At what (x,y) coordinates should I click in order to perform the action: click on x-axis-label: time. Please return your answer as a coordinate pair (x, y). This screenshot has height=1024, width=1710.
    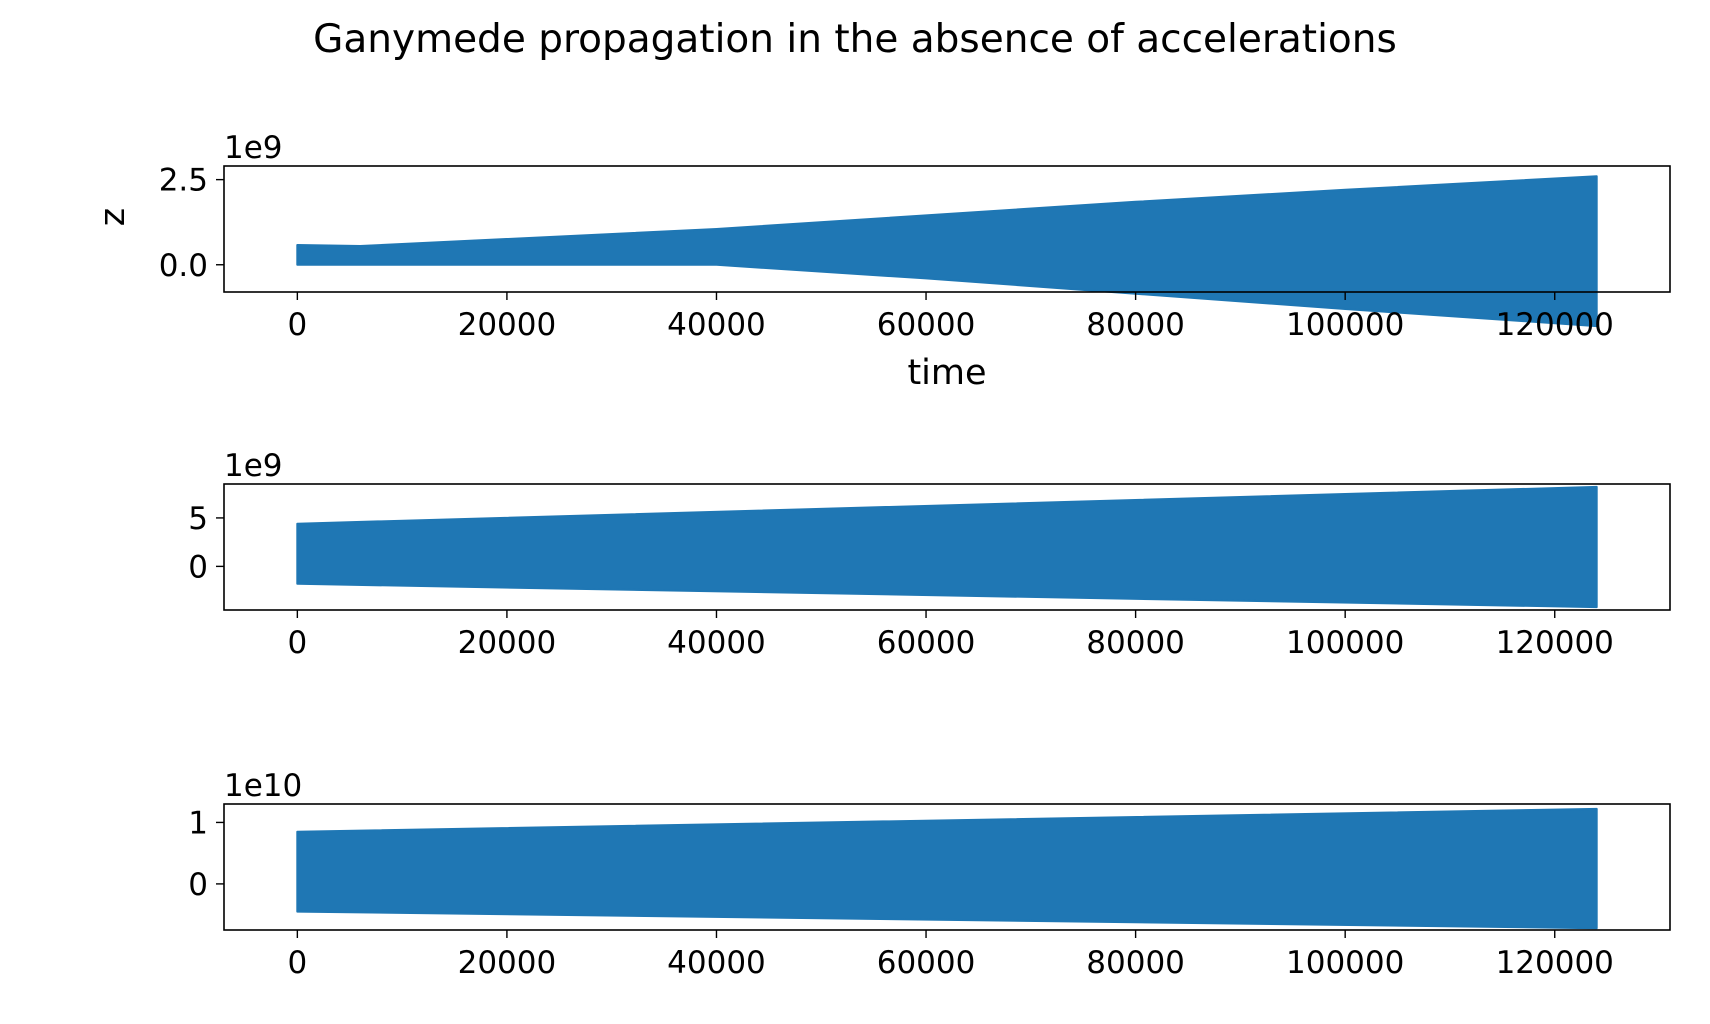
    Looking at the image, I should click on (946, 373).